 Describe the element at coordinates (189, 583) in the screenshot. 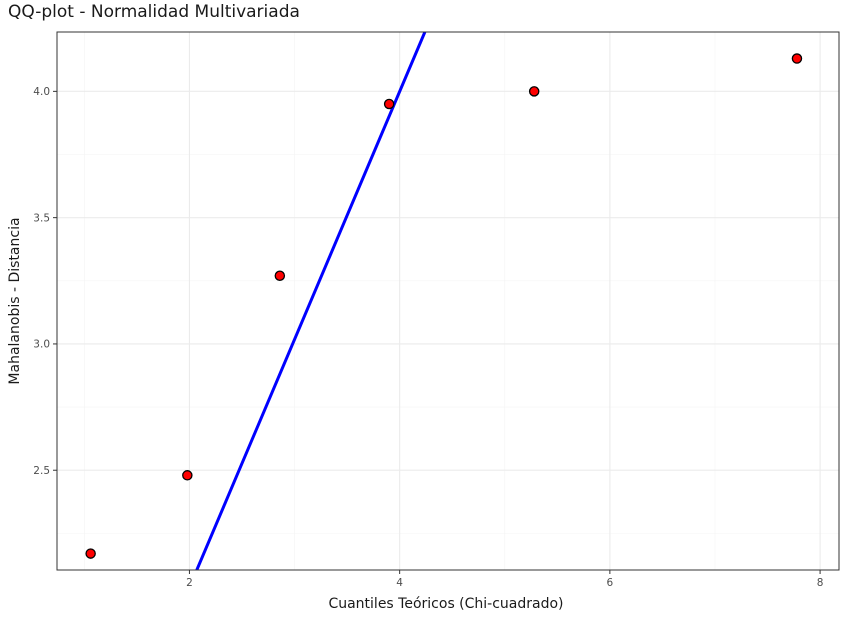

I see `x-tick-label: 2` at that location.